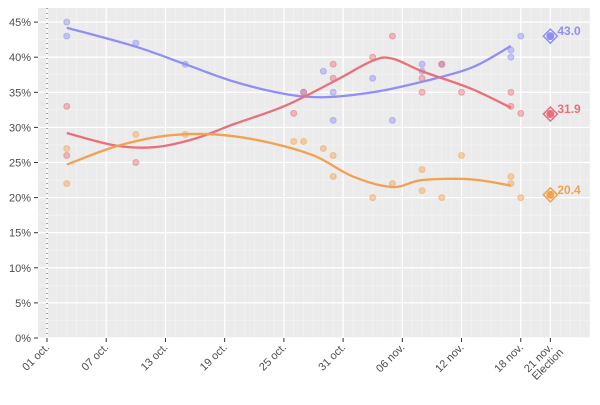 The height and width of the screenshot is (405, 600). I want to click on result-label: 31.9, so click(569, 109).